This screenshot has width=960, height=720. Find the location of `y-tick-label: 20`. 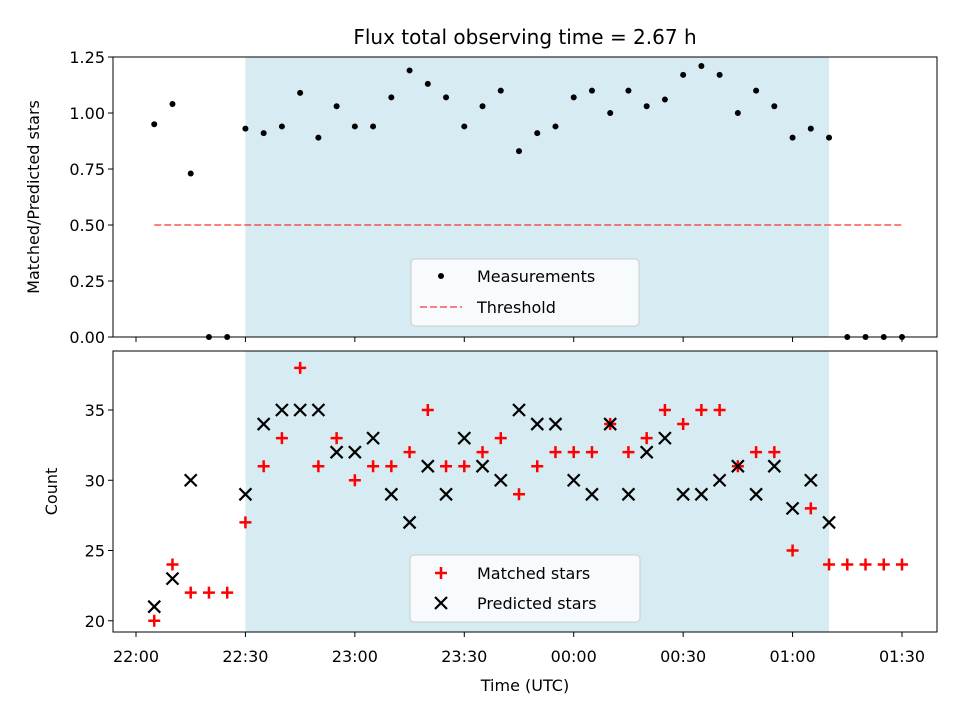

y-tick-label: 20 is located at coordinates (95, 621).